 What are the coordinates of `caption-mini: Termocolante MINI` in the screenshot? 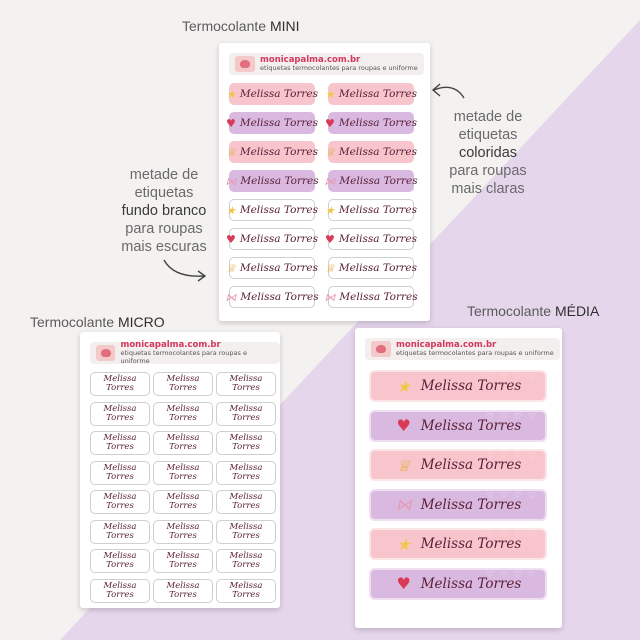 It's located at (241, 26).